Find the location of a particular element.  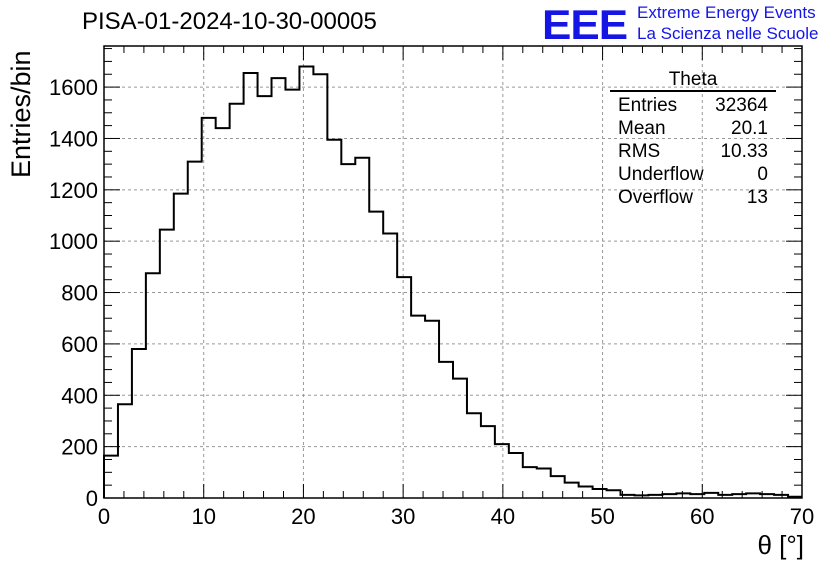

y-tick-label: 200 is located at coordinates (79, 447).